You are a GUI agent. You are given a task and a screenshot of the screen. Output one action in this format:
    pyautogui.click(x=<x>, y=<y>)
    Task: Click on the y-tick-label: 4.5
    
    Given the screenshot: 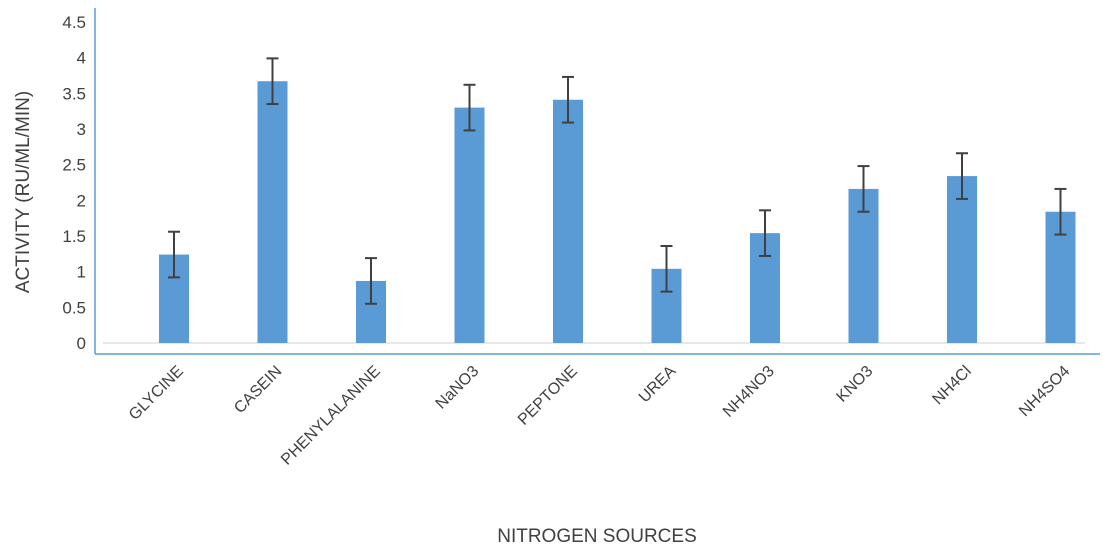 What is the action you would take?
    pyautogui.click(x=74, y=22)
    